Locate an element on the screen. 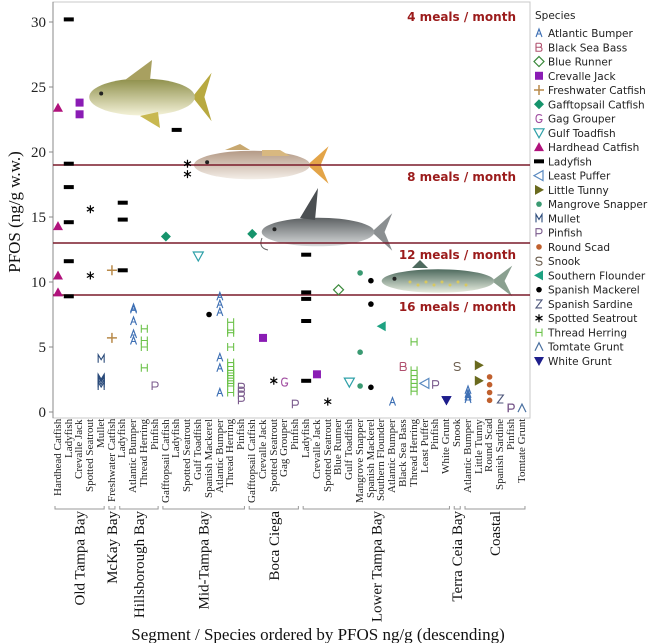  crevalle-jack-illustration is located at coordinates (150, 94).